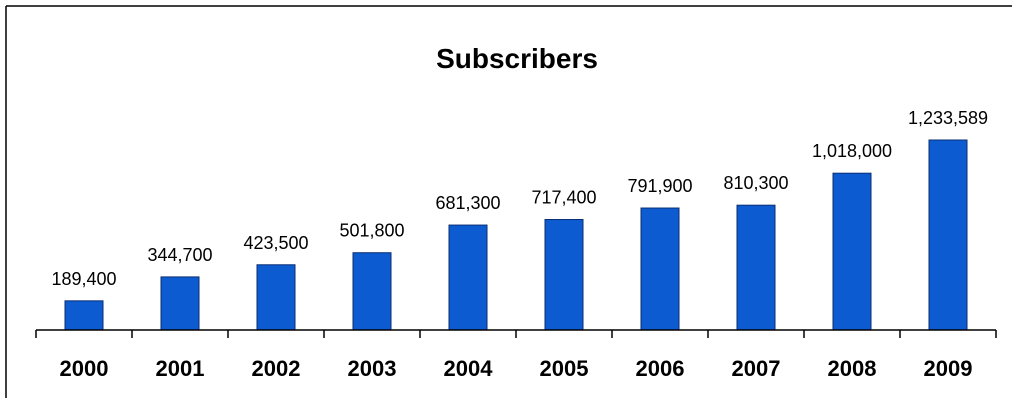 The height and width of the screenshot is (398, 1012). I want to click on data-label-2001: 344,700, so click(179, 255).